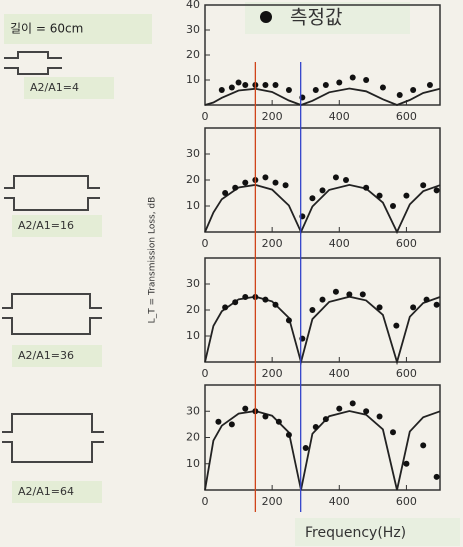 The image size is (463, 547). I want to click on panel-label: A2/A1=36, so click(46, 355).